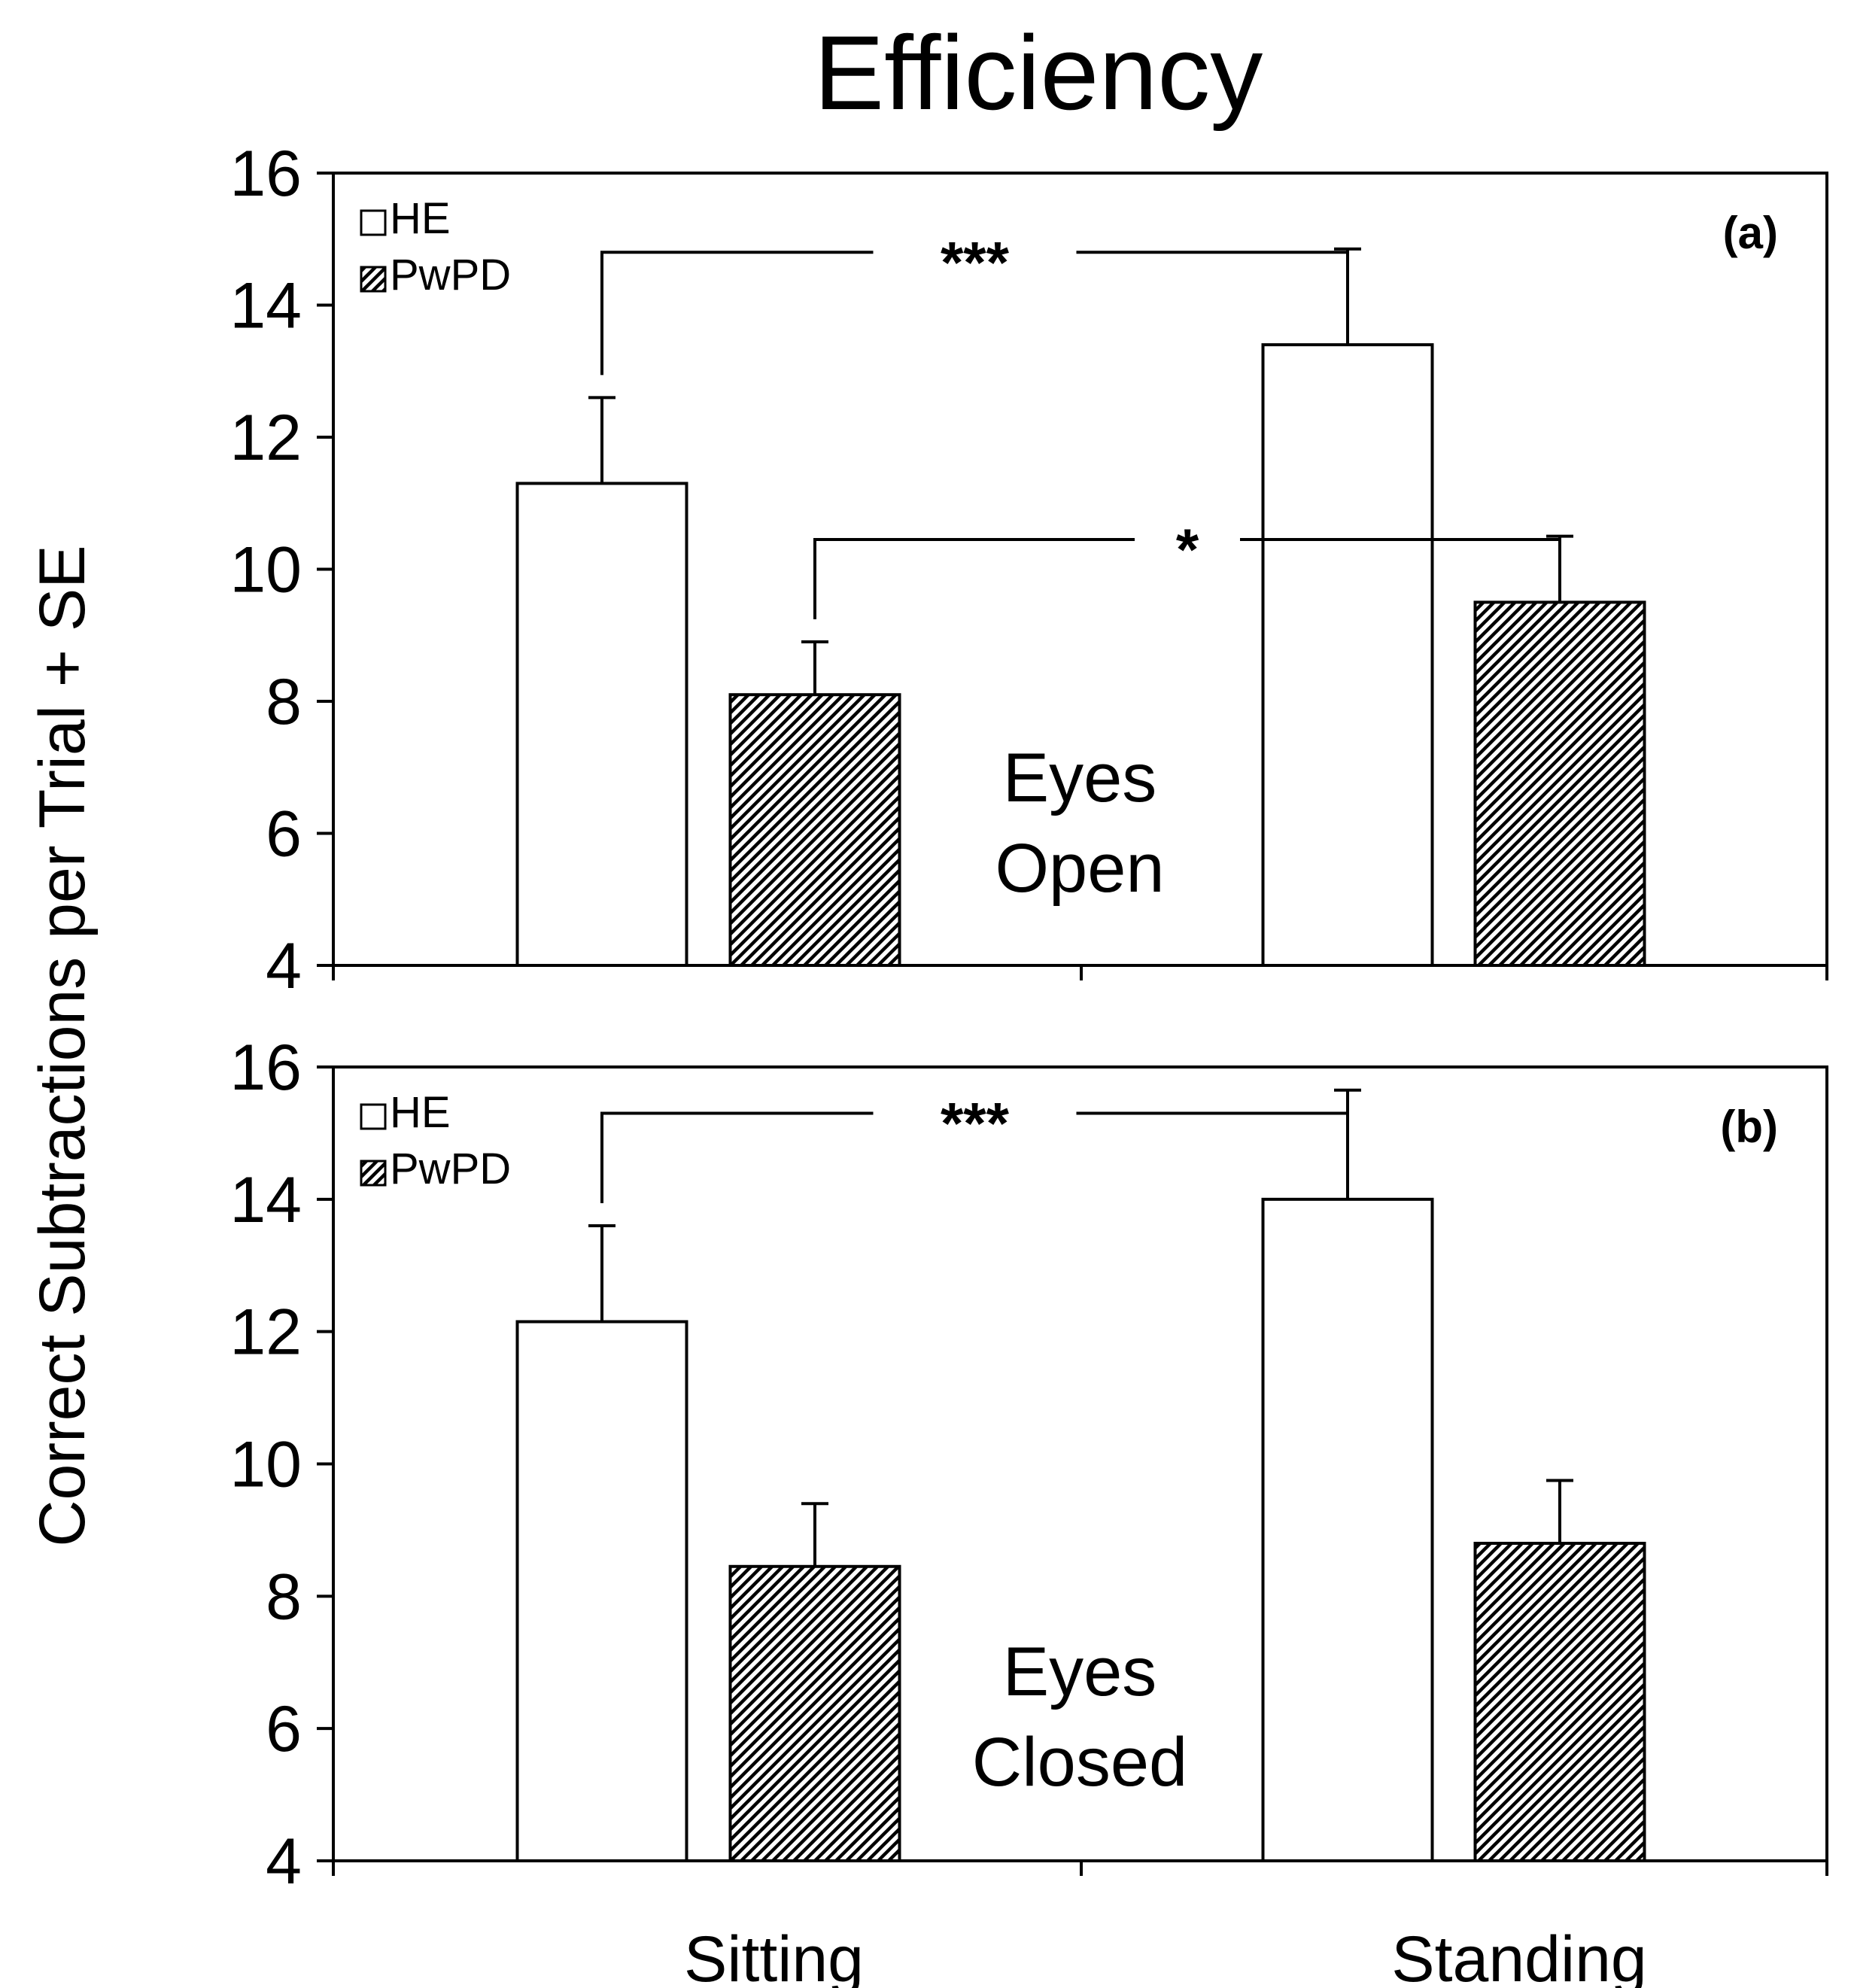 This screenshot has height=1988, width=1854. What do you see at coordinates (1749, 1127) in the screenshot?
I see `panel-tag: (b)` at bounding box center [1749, 1127].